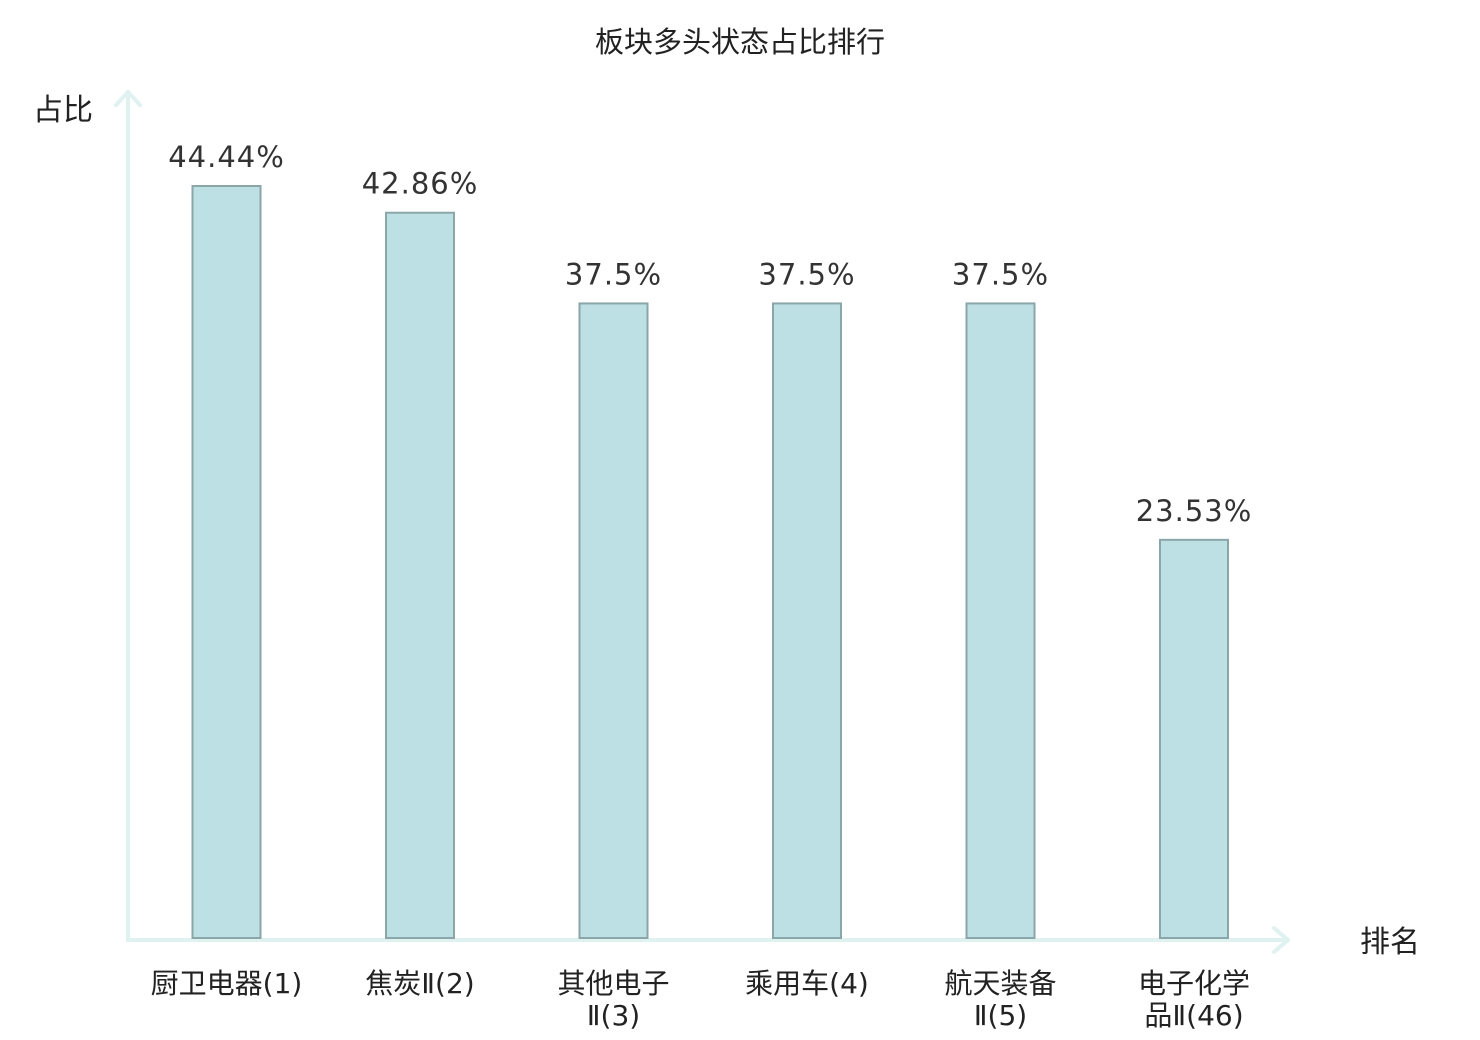 The image size is (1480, 1040). Describe the element at coordinates (1194, 983) in the screenshot. I see `x-tick-label: 电子化学` at that location.